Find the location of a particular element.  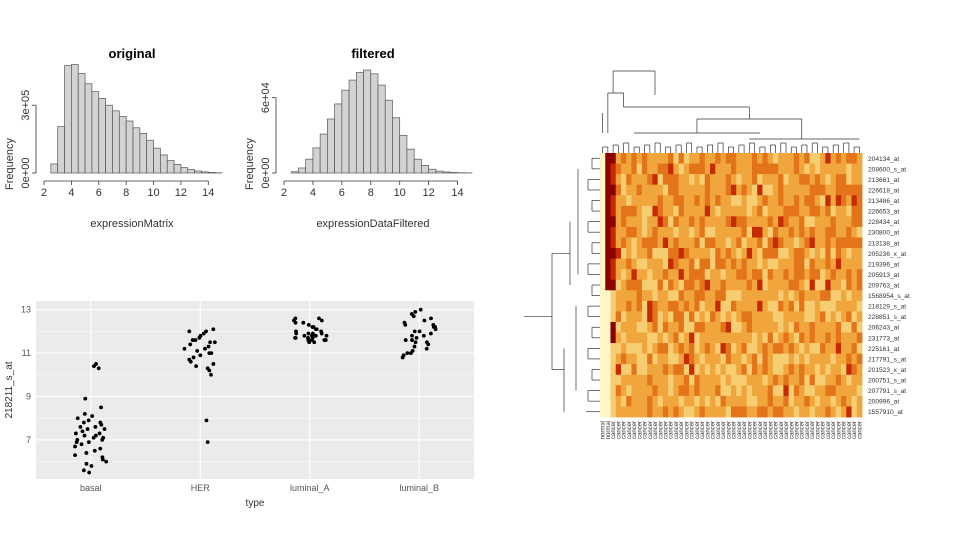

x-tick-label: 8 is located at coordinates (126, 193).